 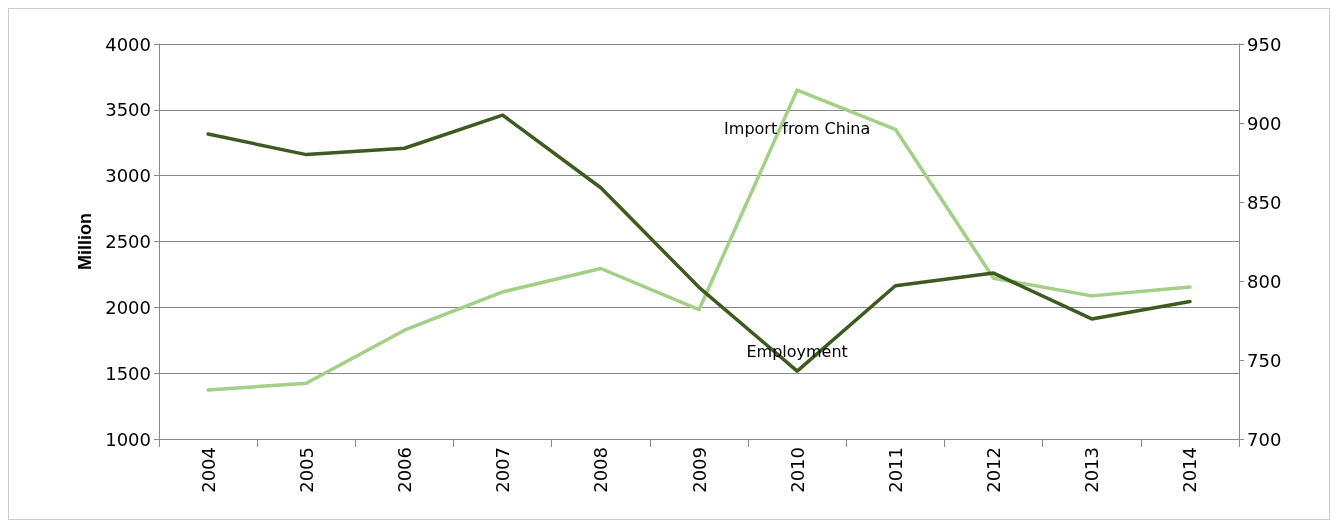 What do you see at coordinates (128, 307) in the screenshot?
I see `y-tick-label: 2000` at bounding box center [128, 307].